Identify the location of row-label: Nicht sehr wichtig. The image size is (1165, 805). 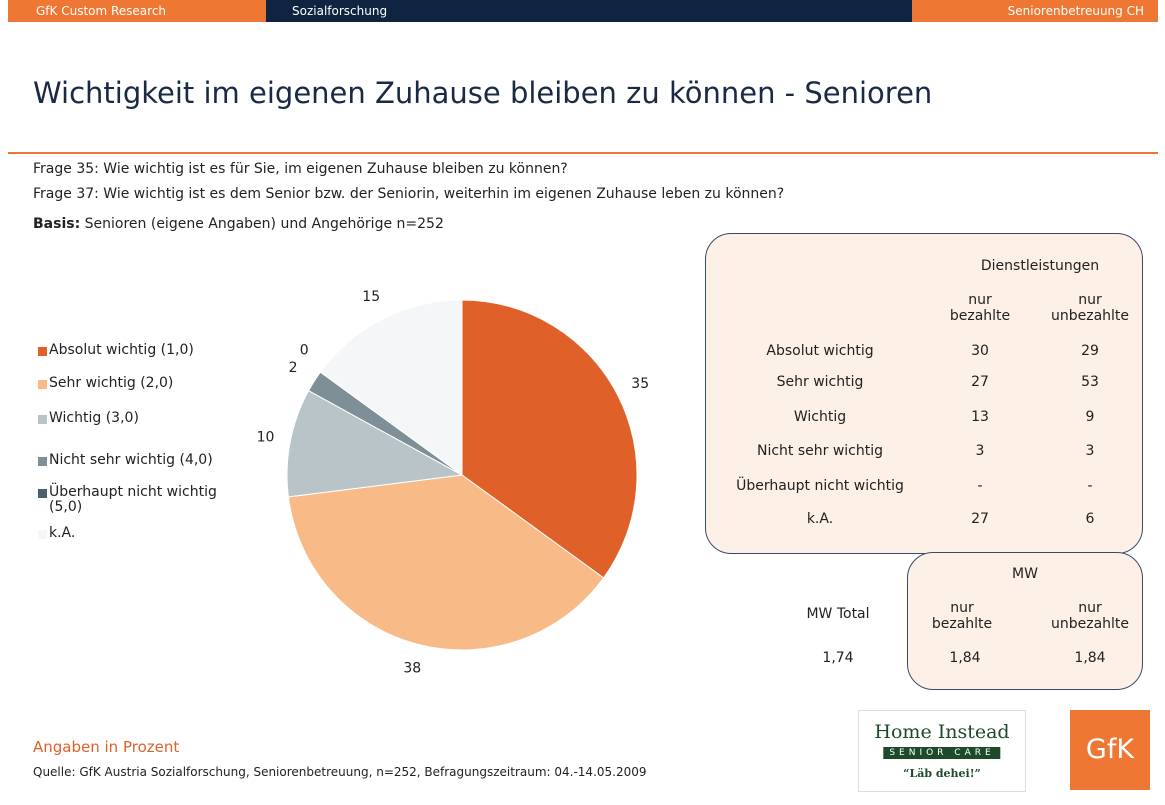
(820, 451).